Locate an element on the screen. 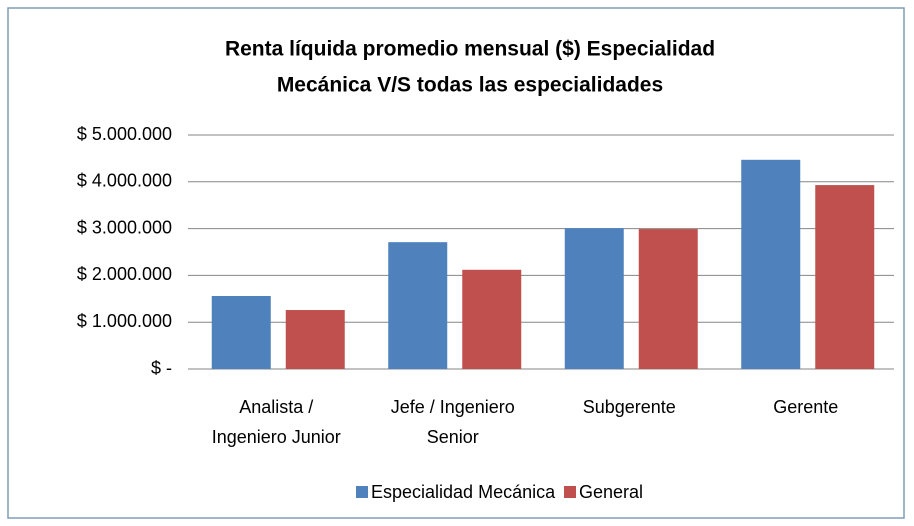  y-tick-label: $ 5.000.000 is located at coordinates (124, 134).